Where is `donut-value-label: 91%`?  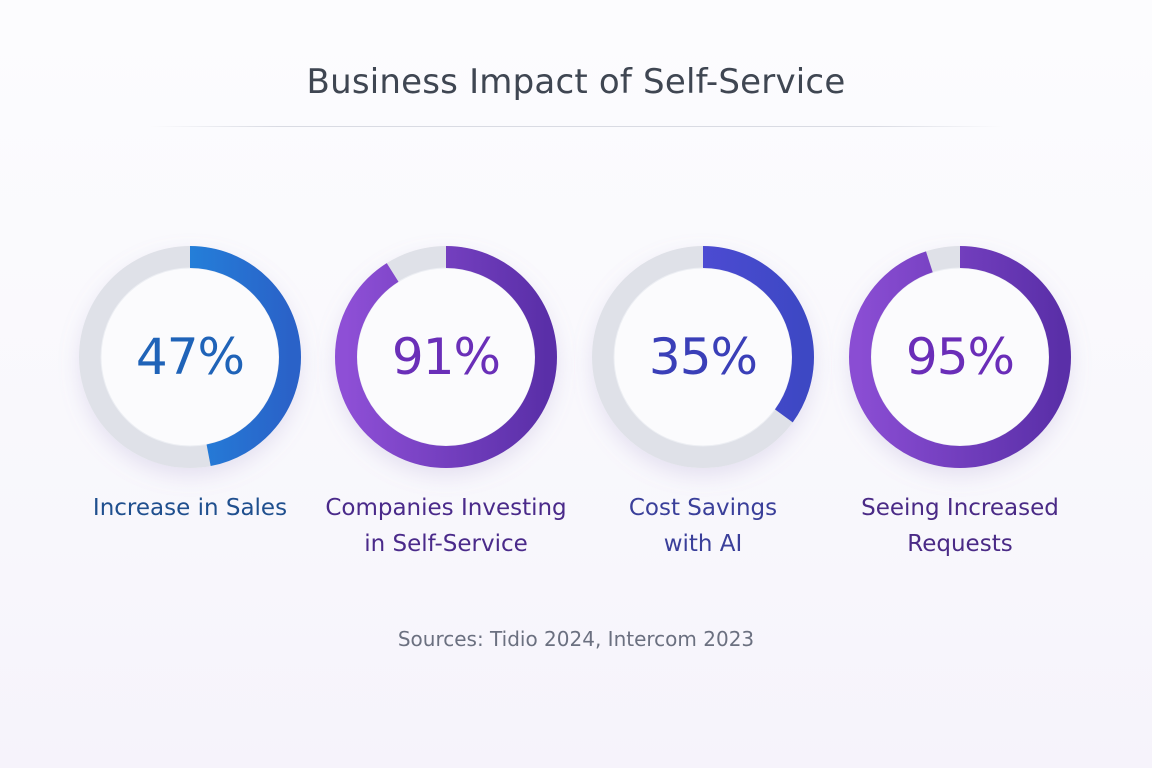
donut-value-label: 91% is located at coordinates (446, 357).